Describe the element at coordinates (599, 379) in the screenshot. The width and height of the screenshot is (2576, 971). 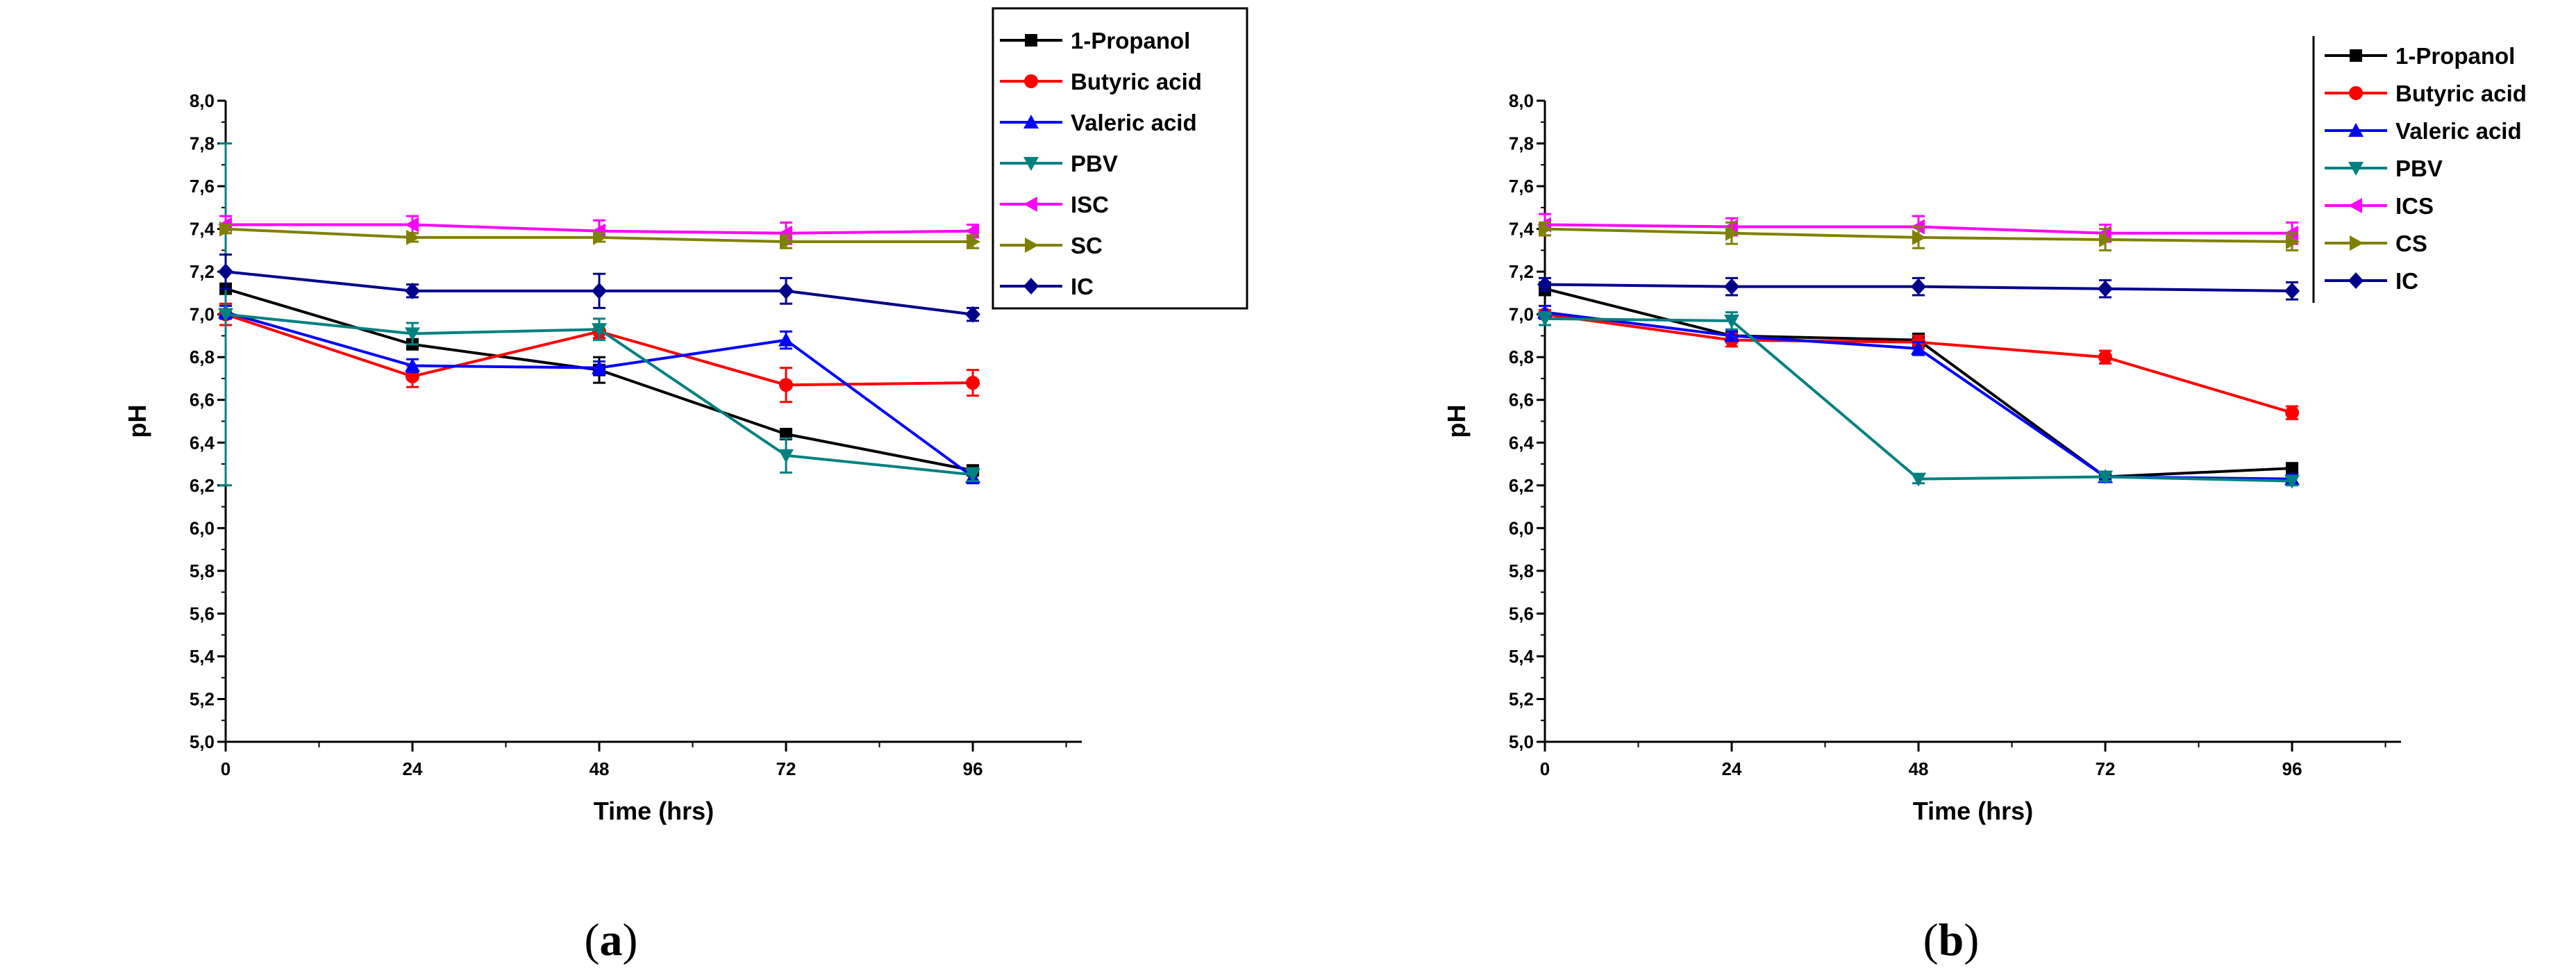
I see `series-1-propanol` at that location.